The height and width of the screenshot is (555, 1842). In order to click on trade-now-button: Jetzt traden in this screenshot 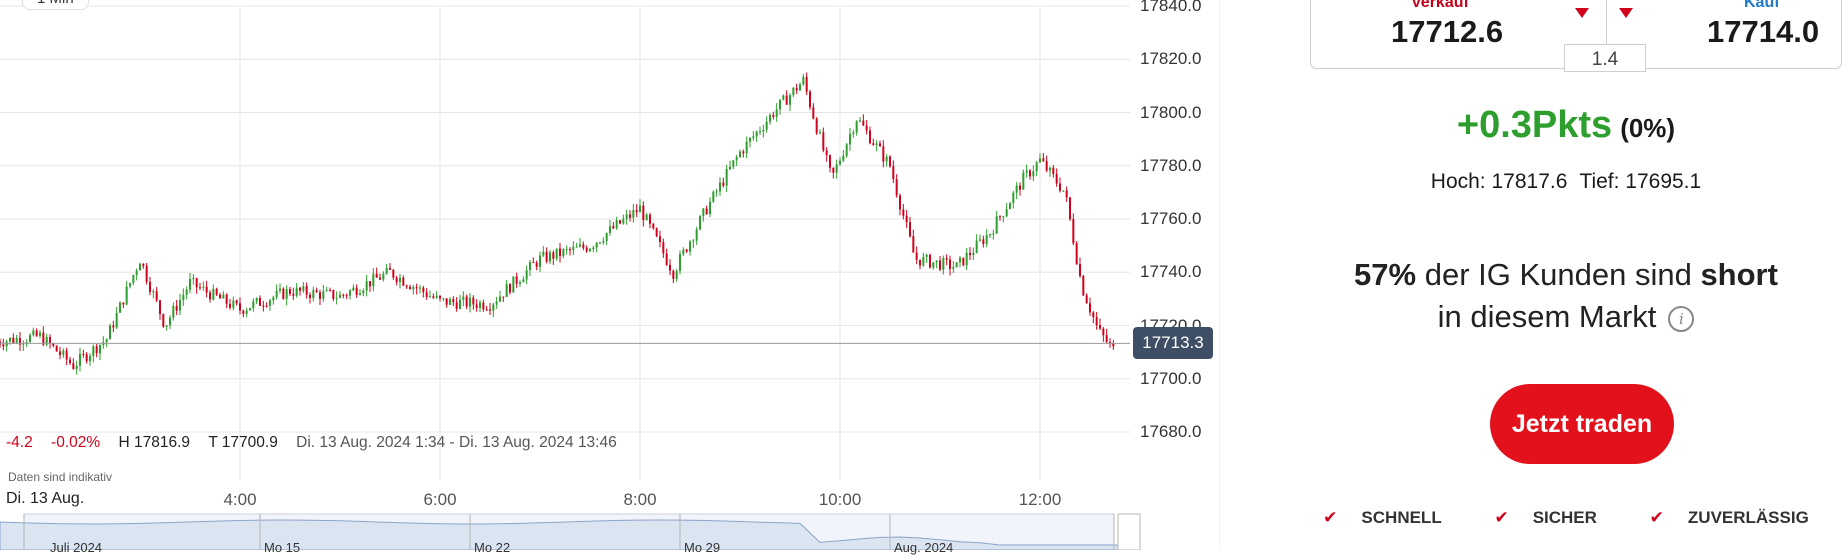, I will do `click(1582, 424)`.